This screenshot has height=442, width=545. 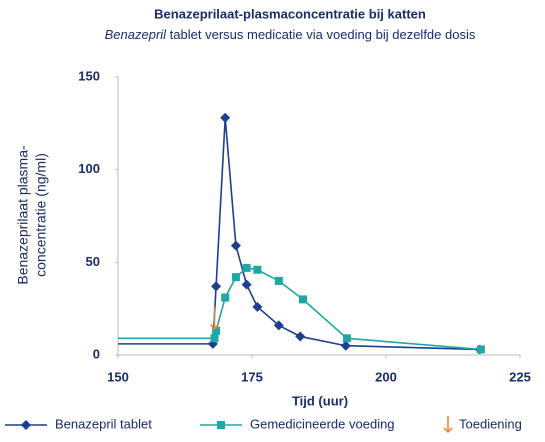 What do you see at coordinates (214, 318) in the screenshot?
I see `dosing-arrow` at bounding box center [214, 318].